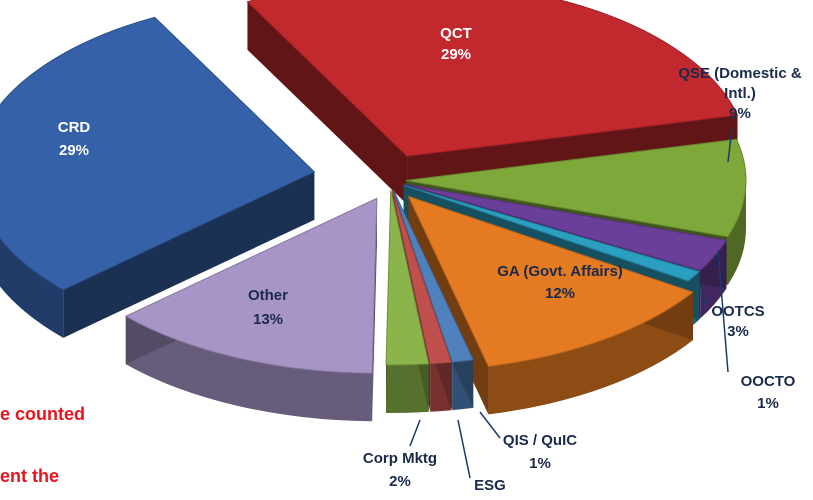 The height and width of the screenshot is (500, 813). What do you see at coordinates (268, 295) in the screenshot?
I see `label-other-name: Other` at bounding box center [268, 295].